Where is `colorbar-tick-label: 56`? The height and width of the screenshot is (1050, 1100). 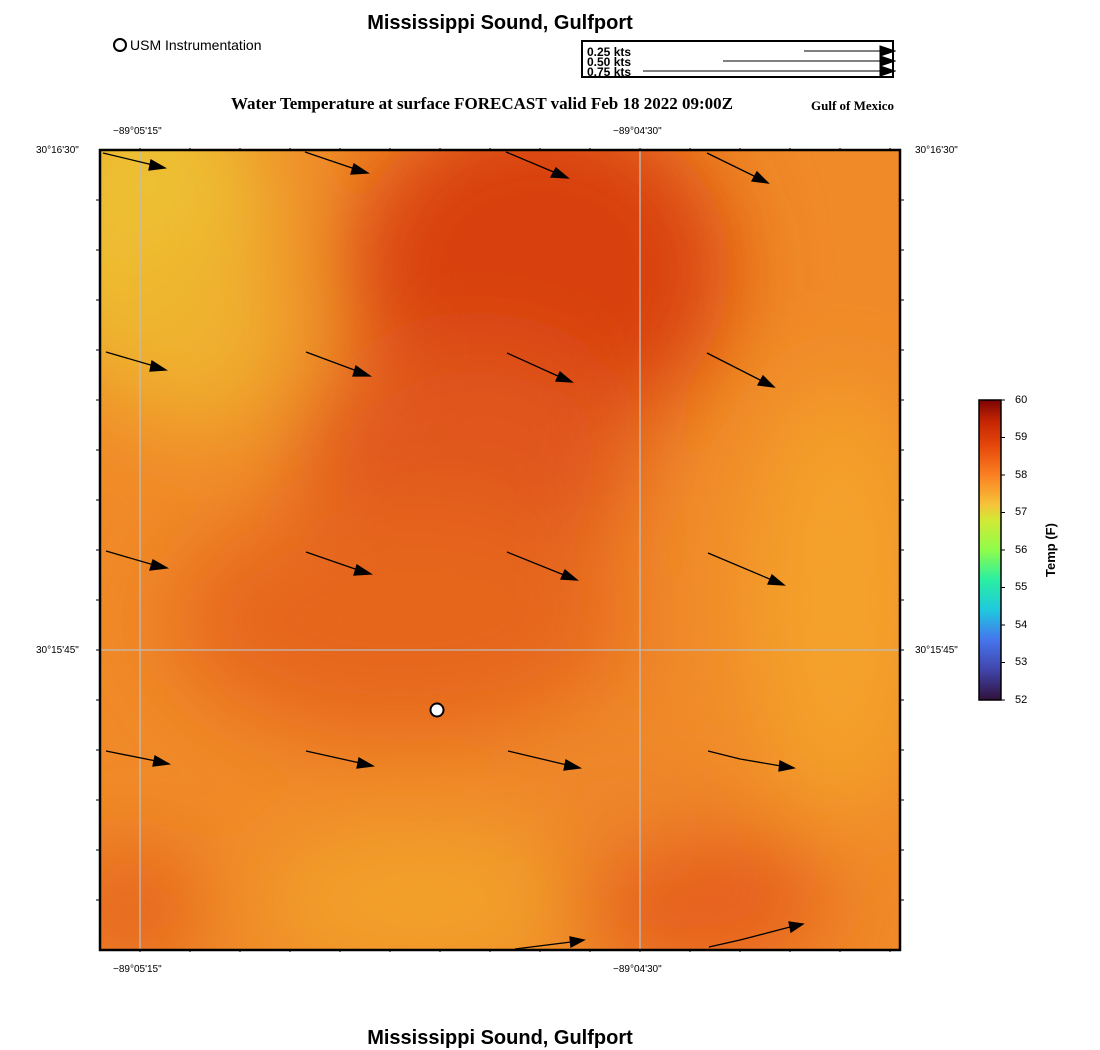 colorbar-tick-label: 56 is located at coordinates (1021, 550).